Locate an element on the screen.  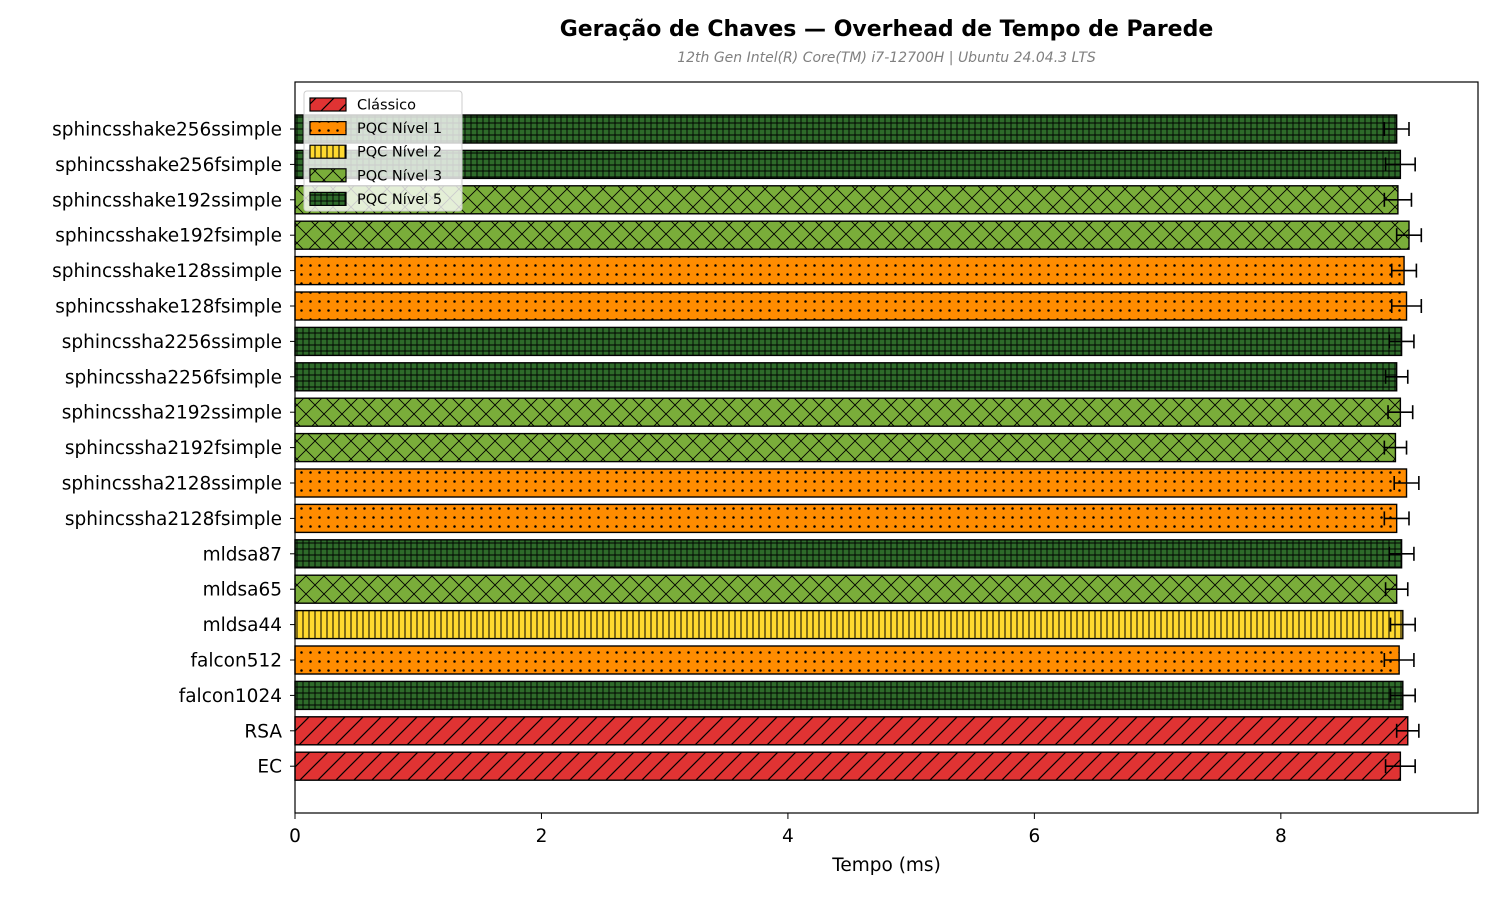
legend-label: PQC Nível 1 is located at coordinates (399, 129).